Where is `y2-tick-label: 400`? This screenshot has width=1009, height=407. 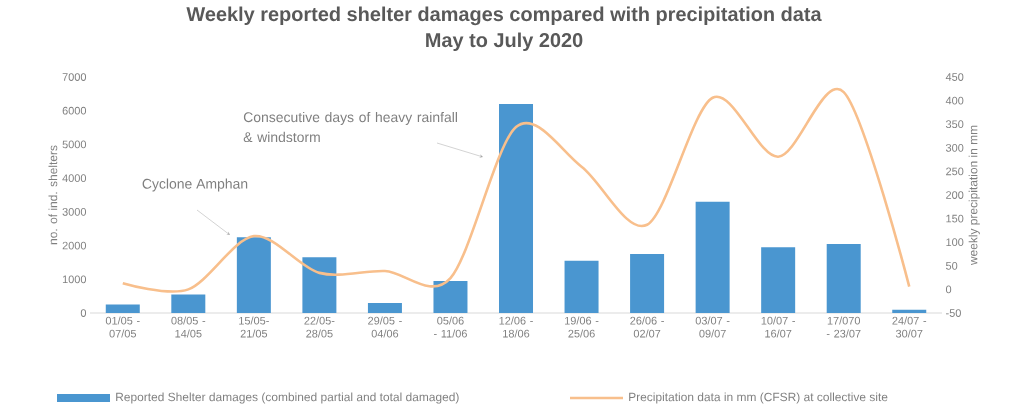 y2-tick-label: 400 is located at coordinates (954, 100).